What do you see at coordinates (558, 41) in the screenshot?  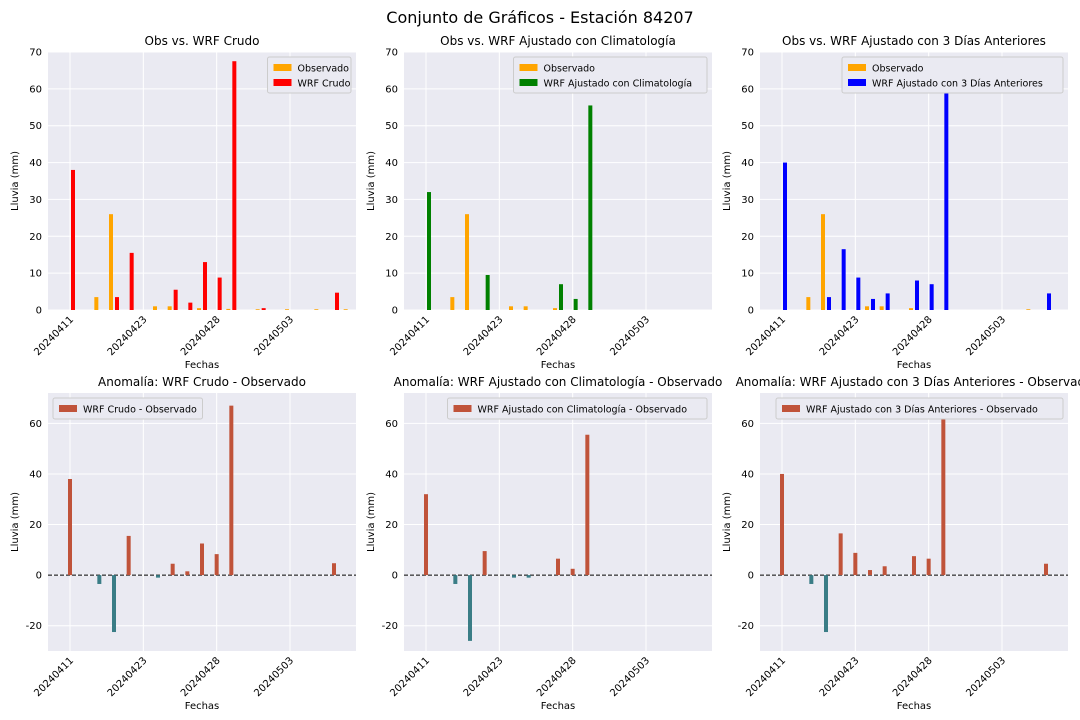 I see `chart-title: Obs vs. WRF Ajustado con Climatología` at bounding box center [558, 41].